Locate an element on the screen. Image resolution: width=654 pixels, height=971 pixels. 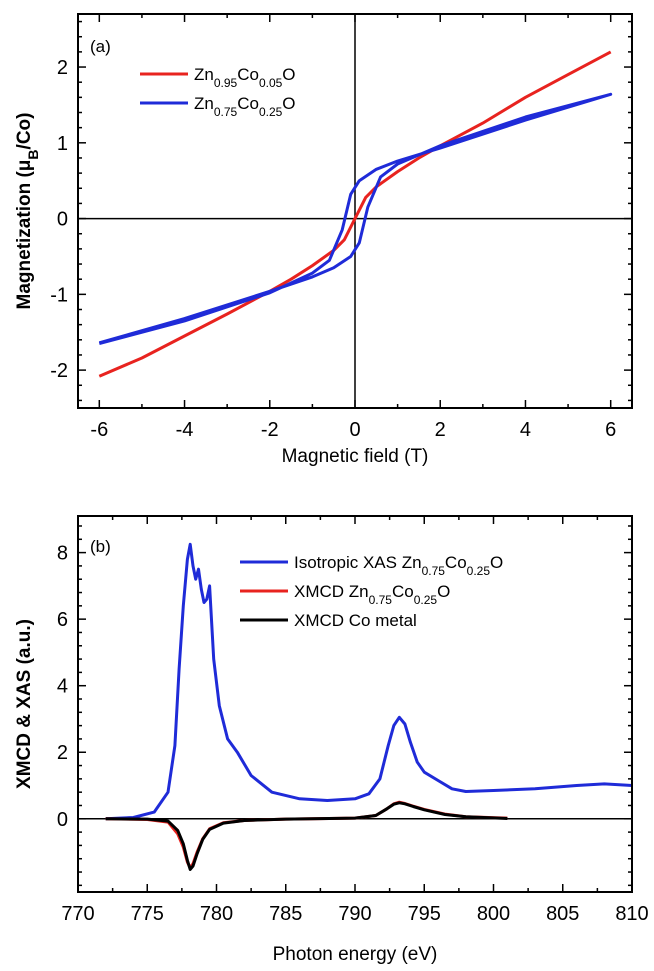
y-axis-label: XMCD & XAS (a.u.) is located at coordinates (24, 704).